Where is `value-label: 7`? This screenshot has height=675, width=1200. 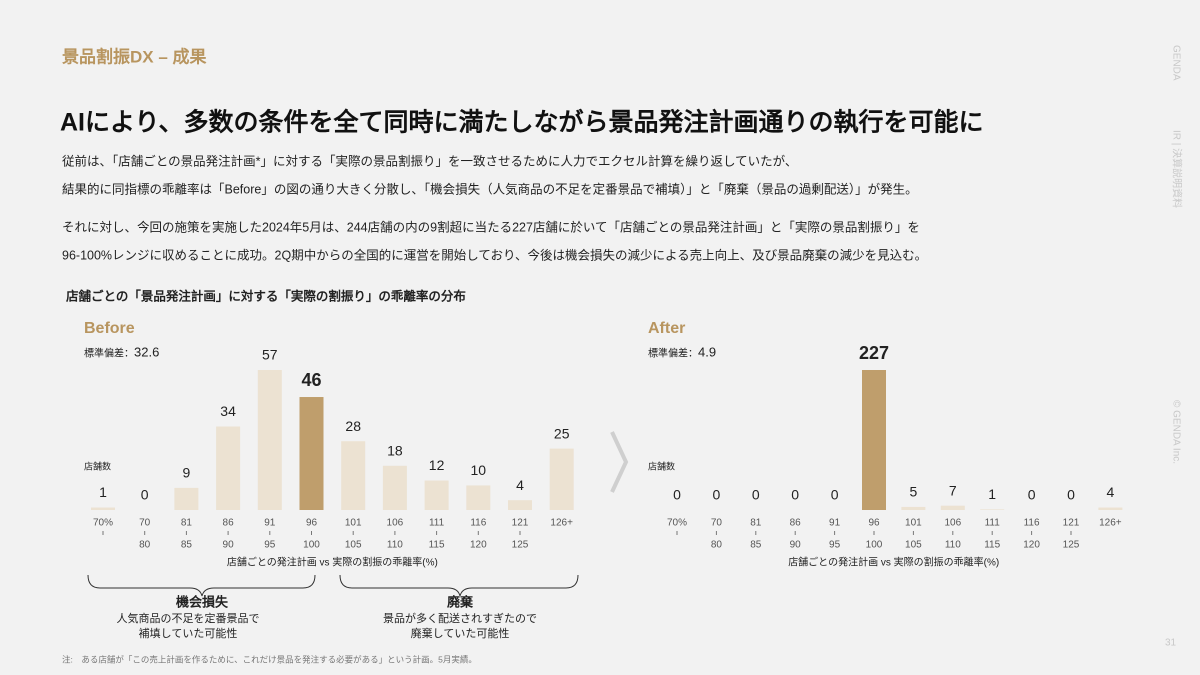 value-label: 7 is located at coordinates (953, 490).